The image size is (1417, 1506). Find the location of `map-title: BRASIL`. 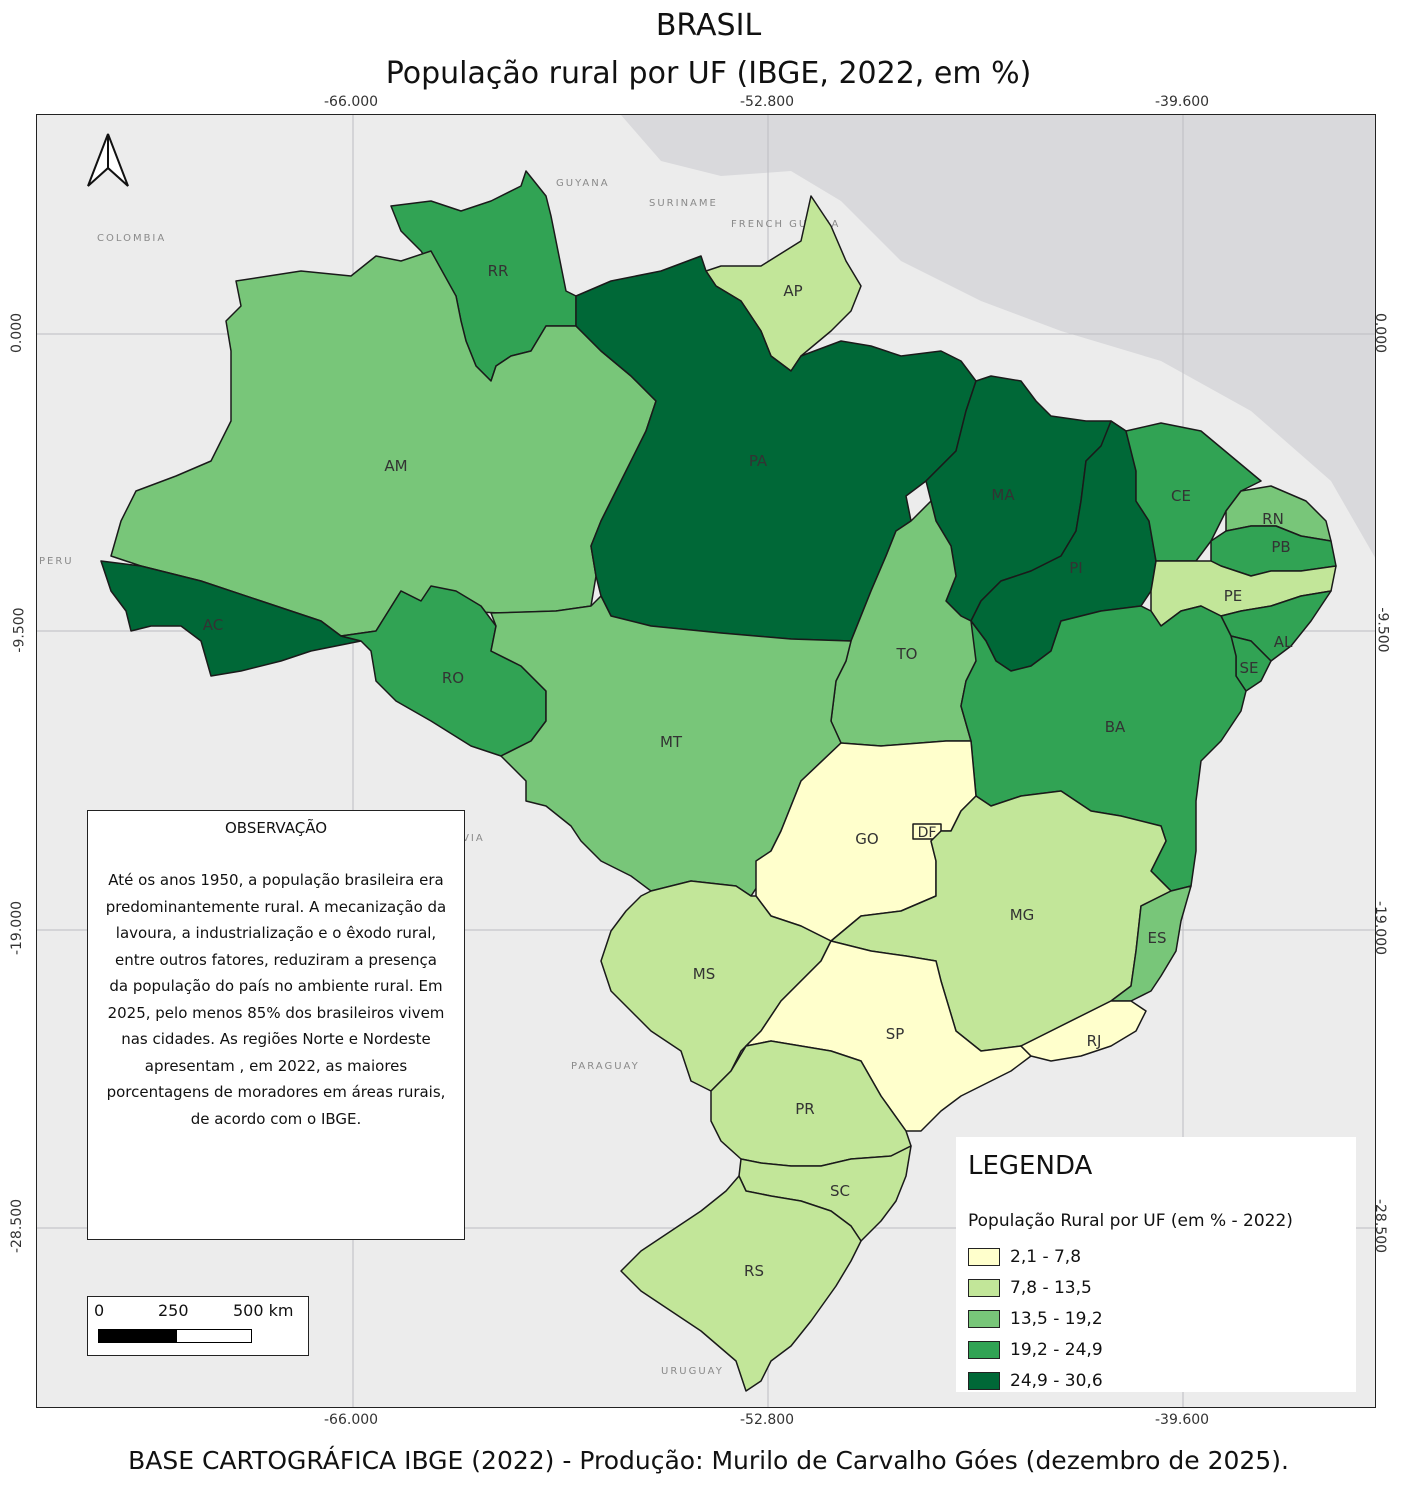

map-title: BRASIL is located at coordinates (708, 25).